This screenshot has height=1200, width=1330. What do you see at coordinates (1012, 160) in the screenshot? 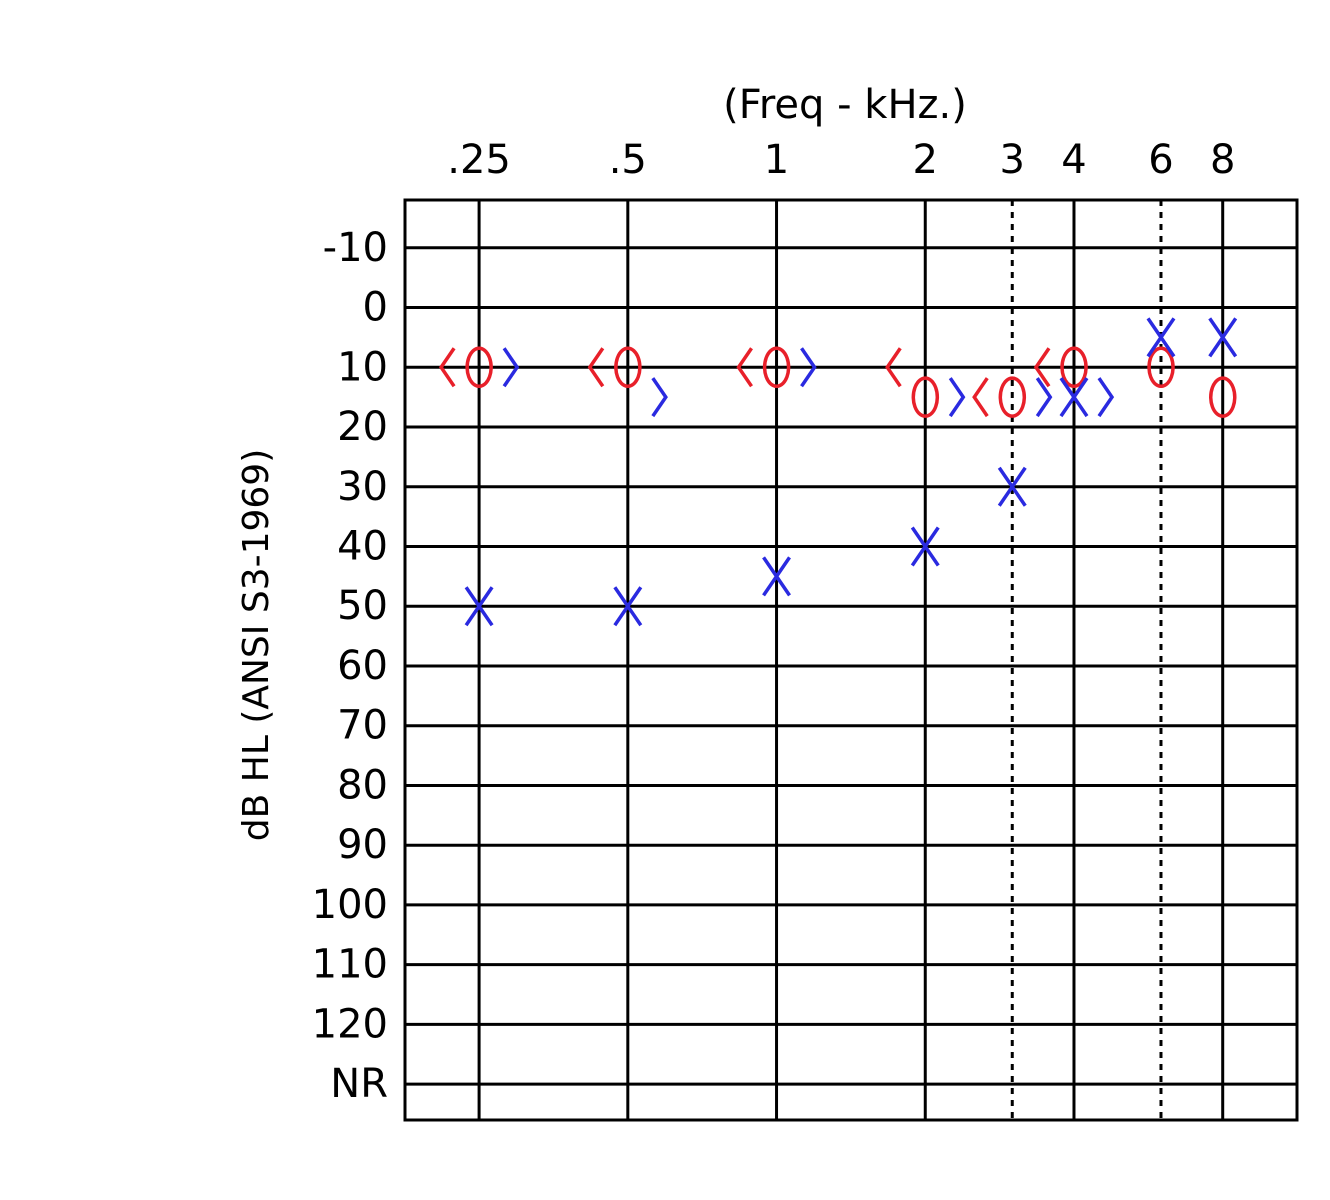
I see `x-tick-label: 3` at bounding box center [1012, 160].